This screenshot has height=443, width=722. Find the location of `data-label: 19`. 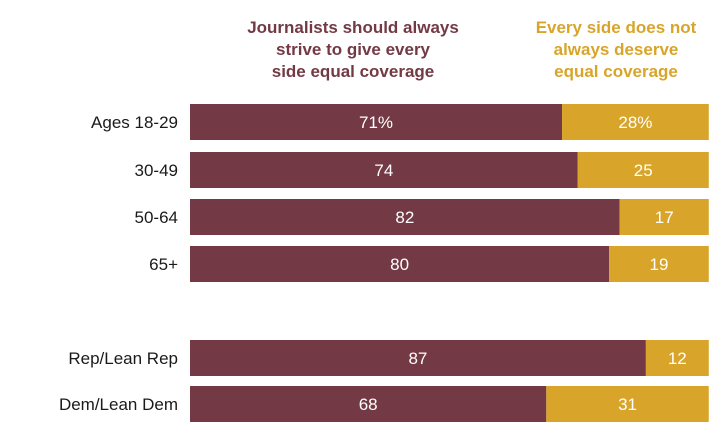

data-label: 19 is located at coordinates (659, 264).